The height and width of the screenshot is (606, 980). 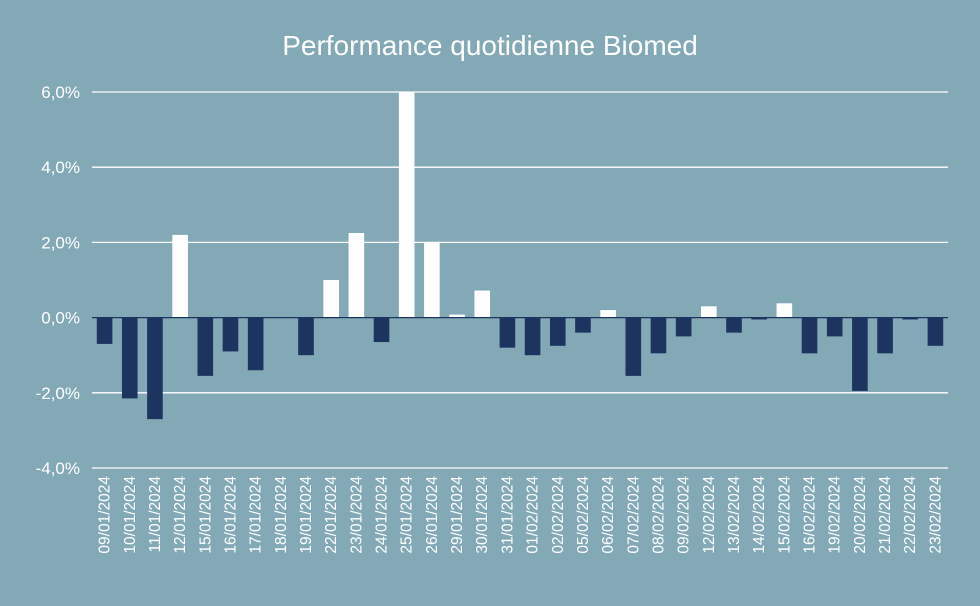 I want to click on x-tick-label: 30/01/2024, so click(x=482, y=515).